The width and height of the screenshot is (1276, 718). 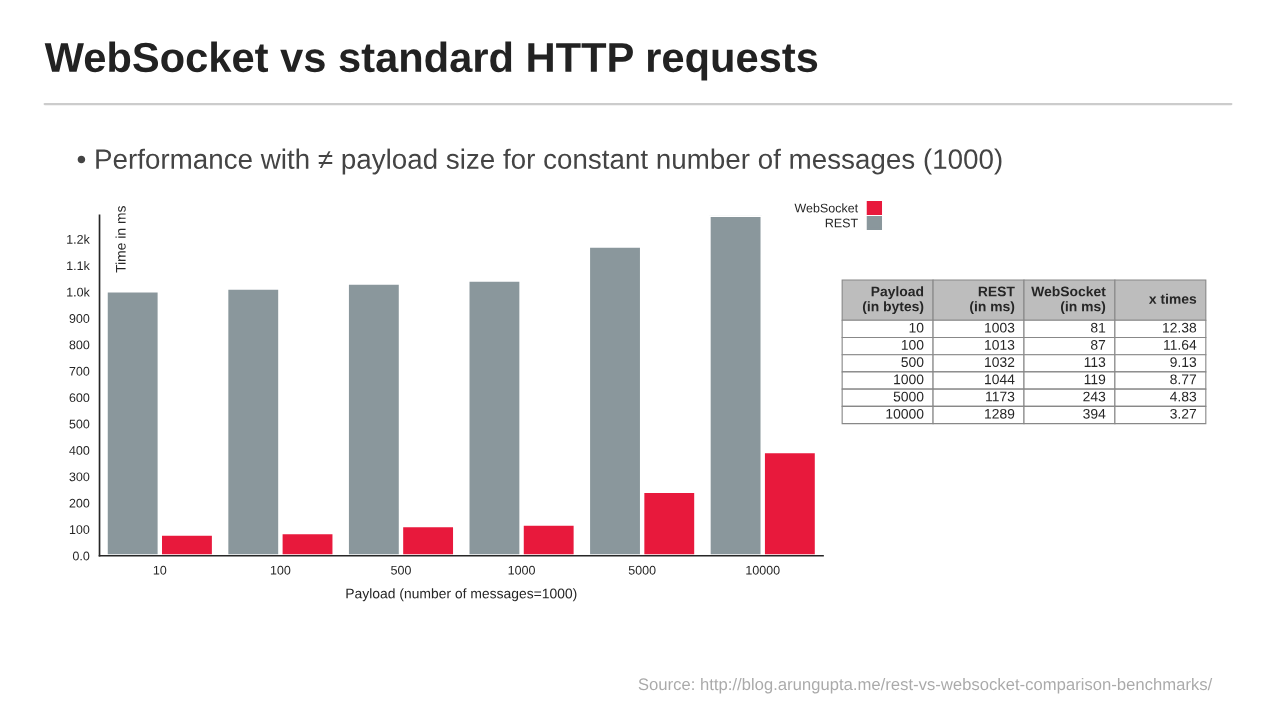 What do you see at coordinates (431, 61) in the screenshot?
I see `chart-title: WebSocket vs standard HTTP requests` at bounding box center [431, 61].